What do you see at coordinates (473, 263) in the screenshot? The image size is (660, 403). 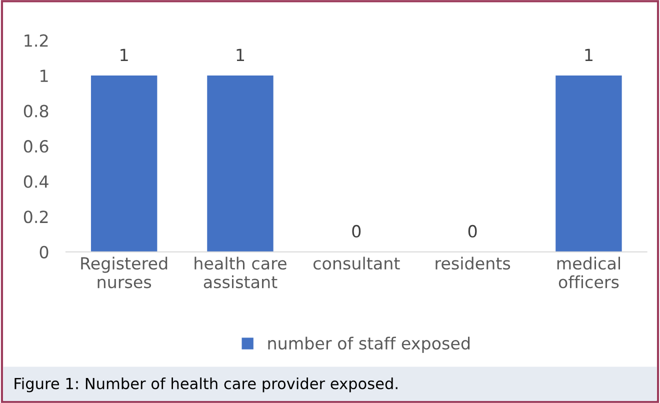 I see `x-tick-label: residents` at bounding box center [473, 263].